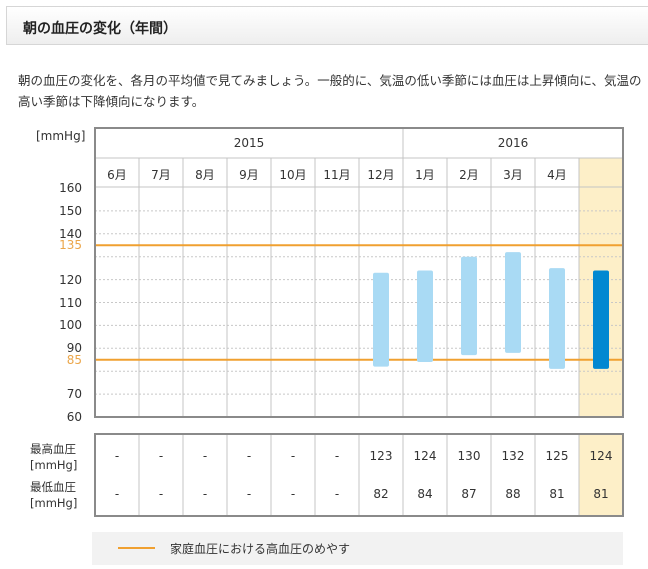 The width and height of the screenshot is (648, 569). Describe the element at coordinates (557, 318) in the screenshot. I see `bar-4月` at that location.